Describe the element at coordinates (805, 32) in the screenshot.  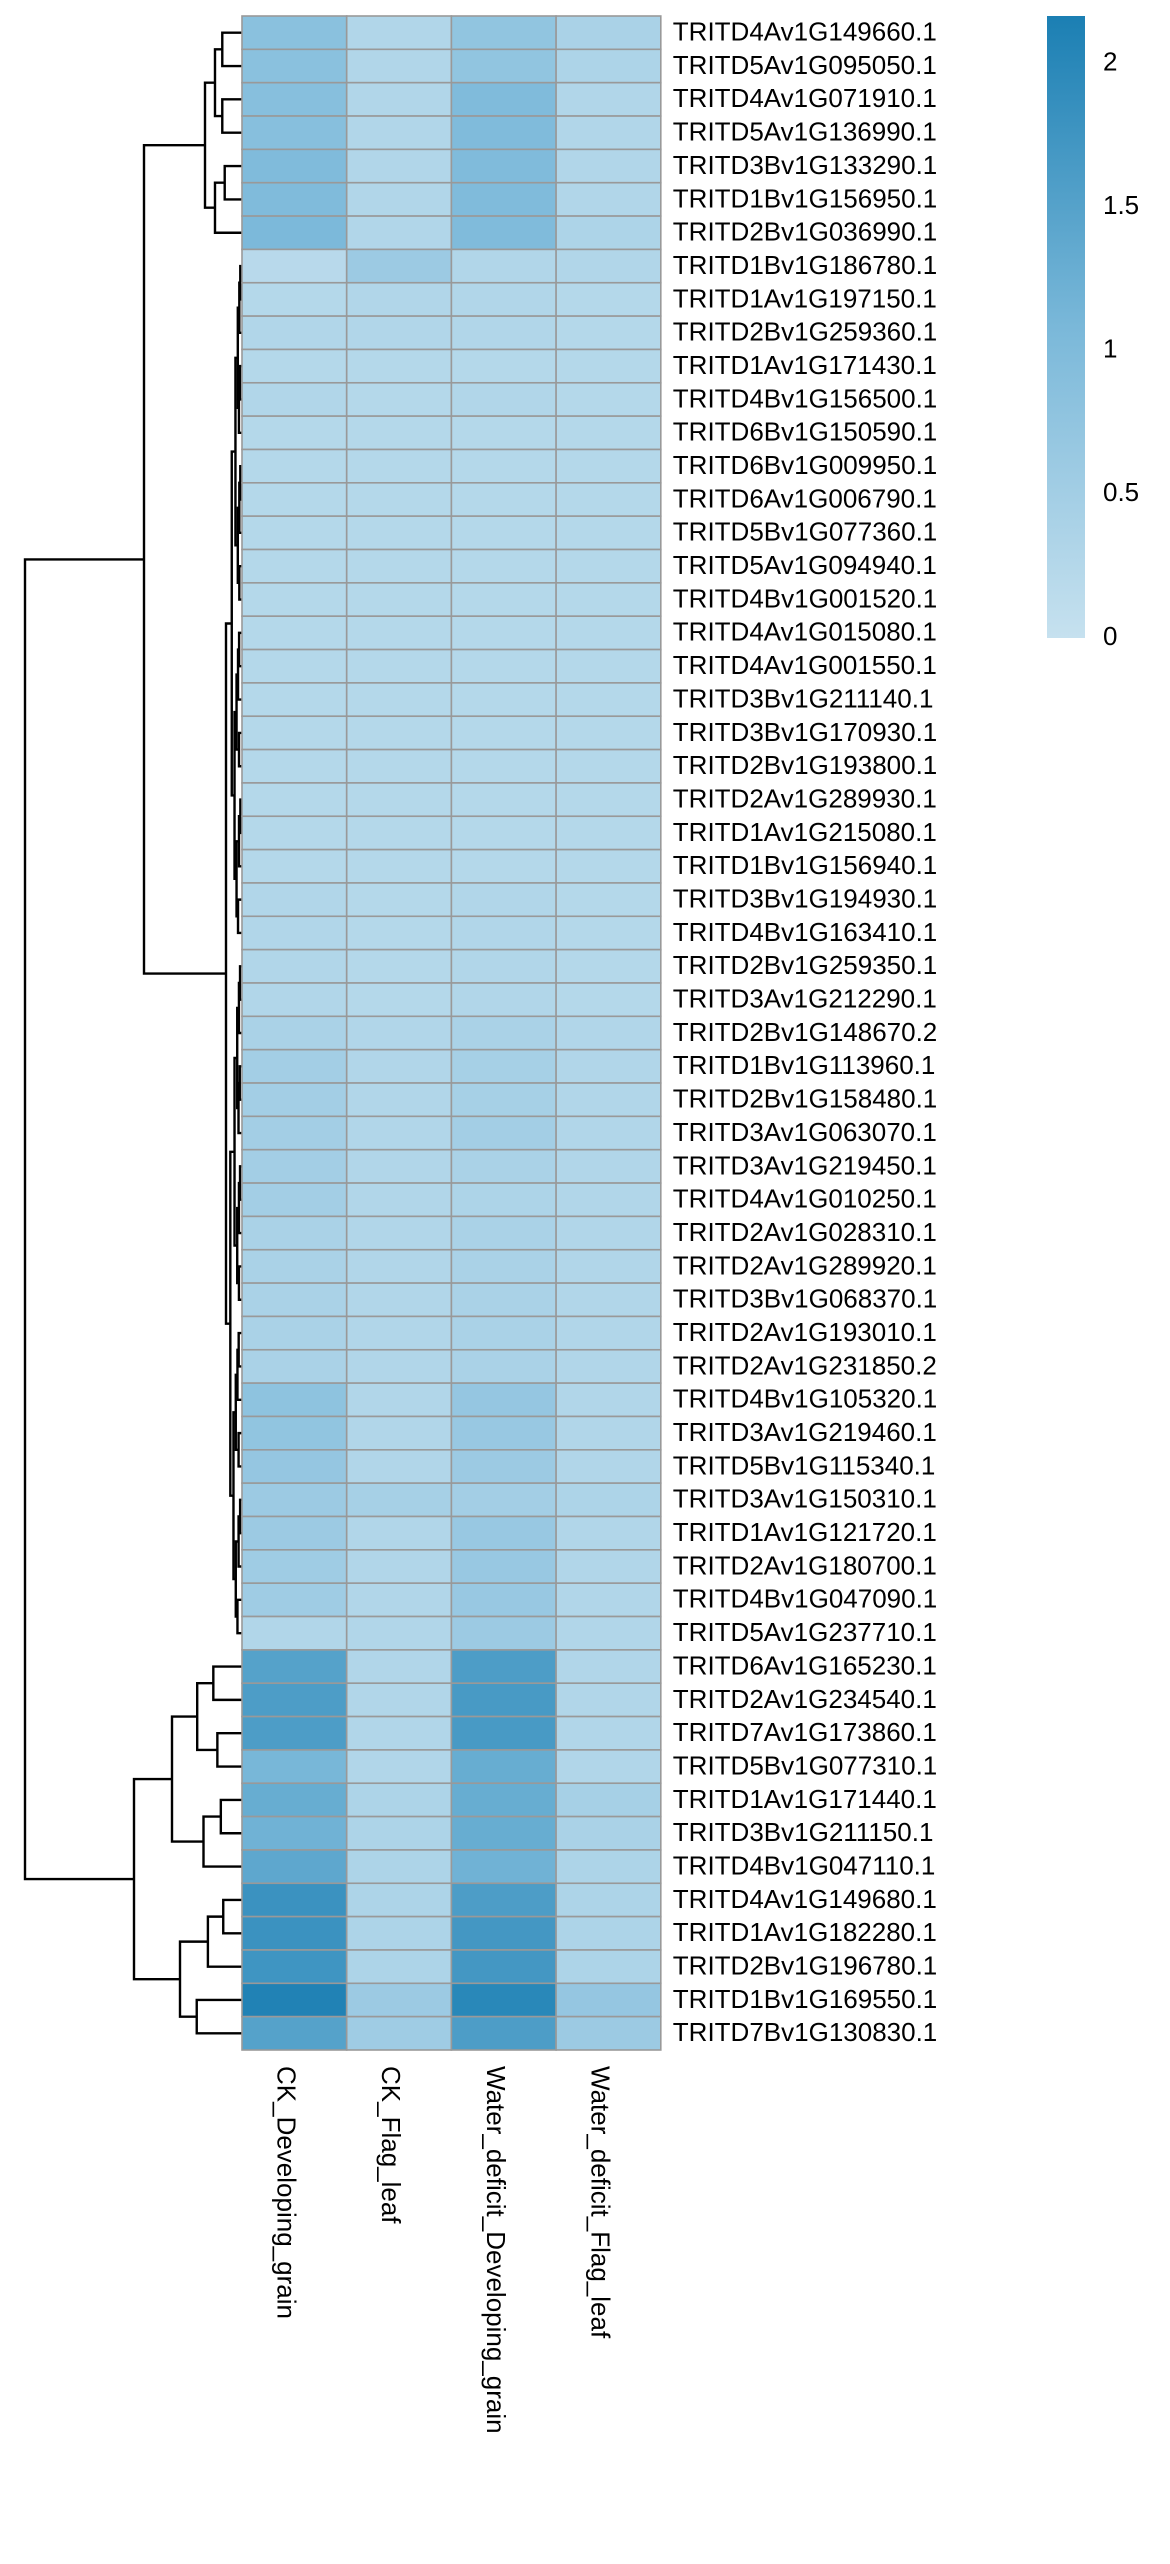
I see `row-label: TRITD4Av1G149660.1` at that location.